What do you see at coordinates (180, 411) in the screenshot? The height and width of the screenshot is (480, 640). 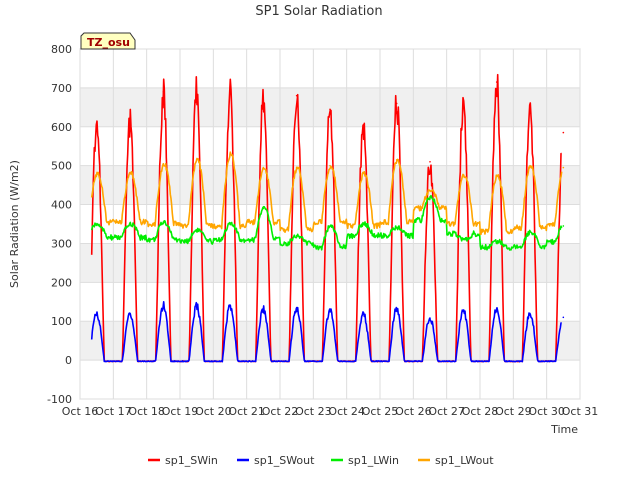 I see `x-tick-label: Oct 19` at bounding box center [180, 411].